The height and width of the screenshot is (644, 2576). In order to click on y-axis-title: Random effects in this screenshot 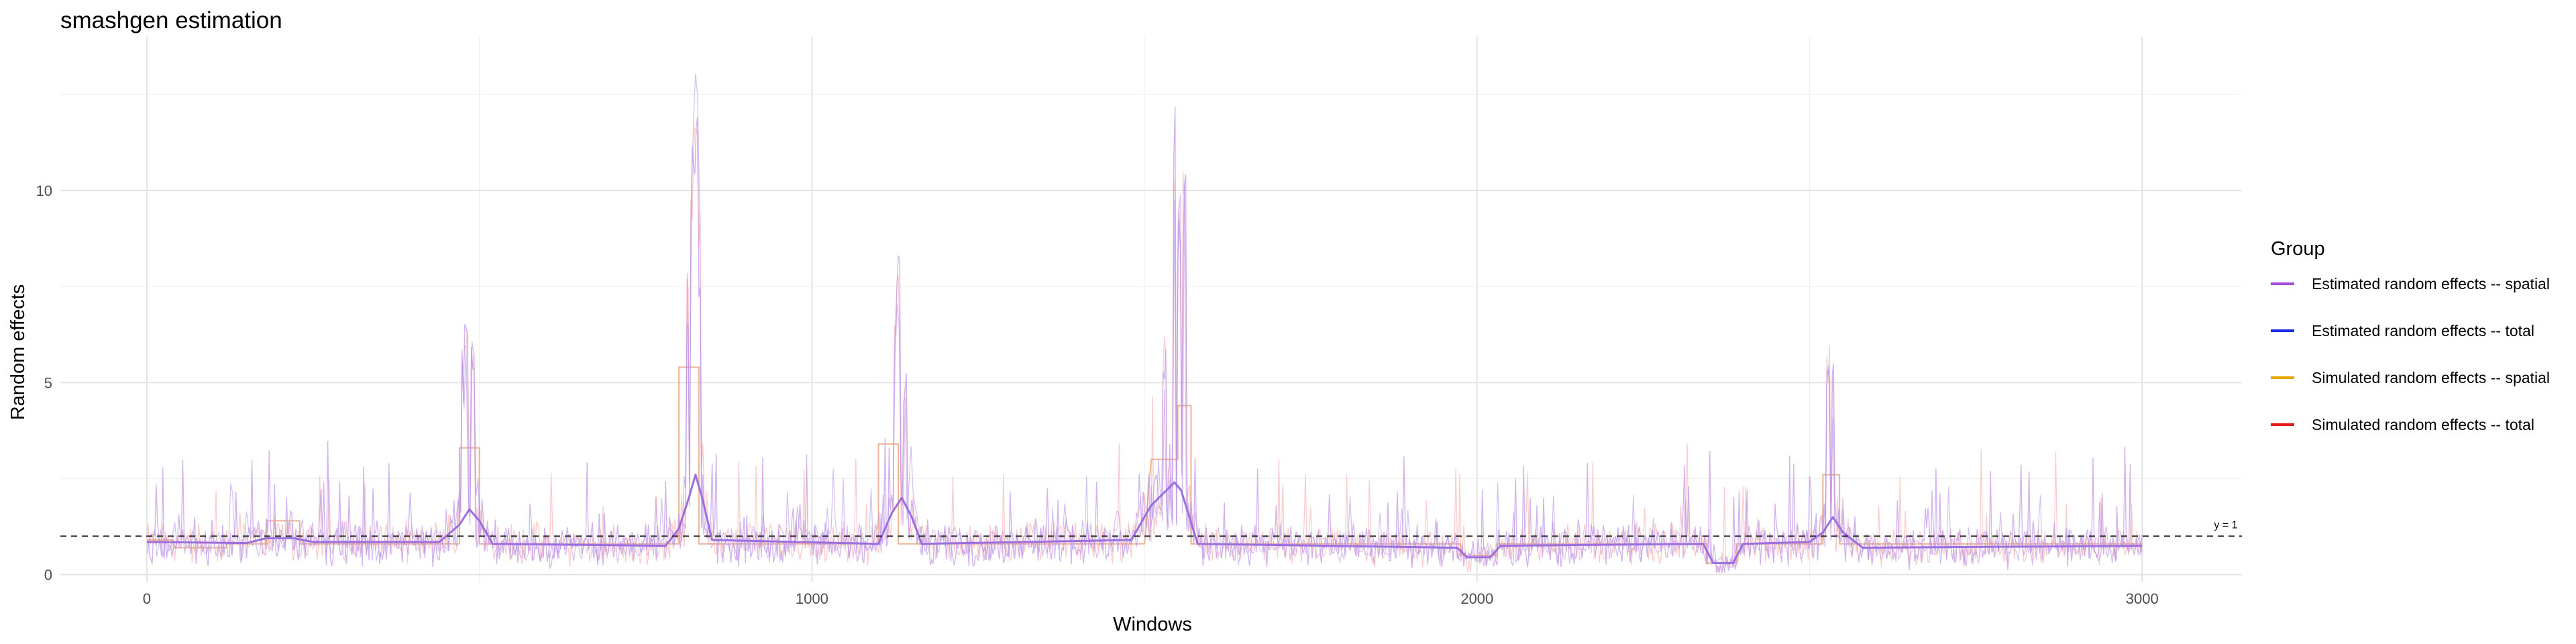, I will do `click(18, 352)`.